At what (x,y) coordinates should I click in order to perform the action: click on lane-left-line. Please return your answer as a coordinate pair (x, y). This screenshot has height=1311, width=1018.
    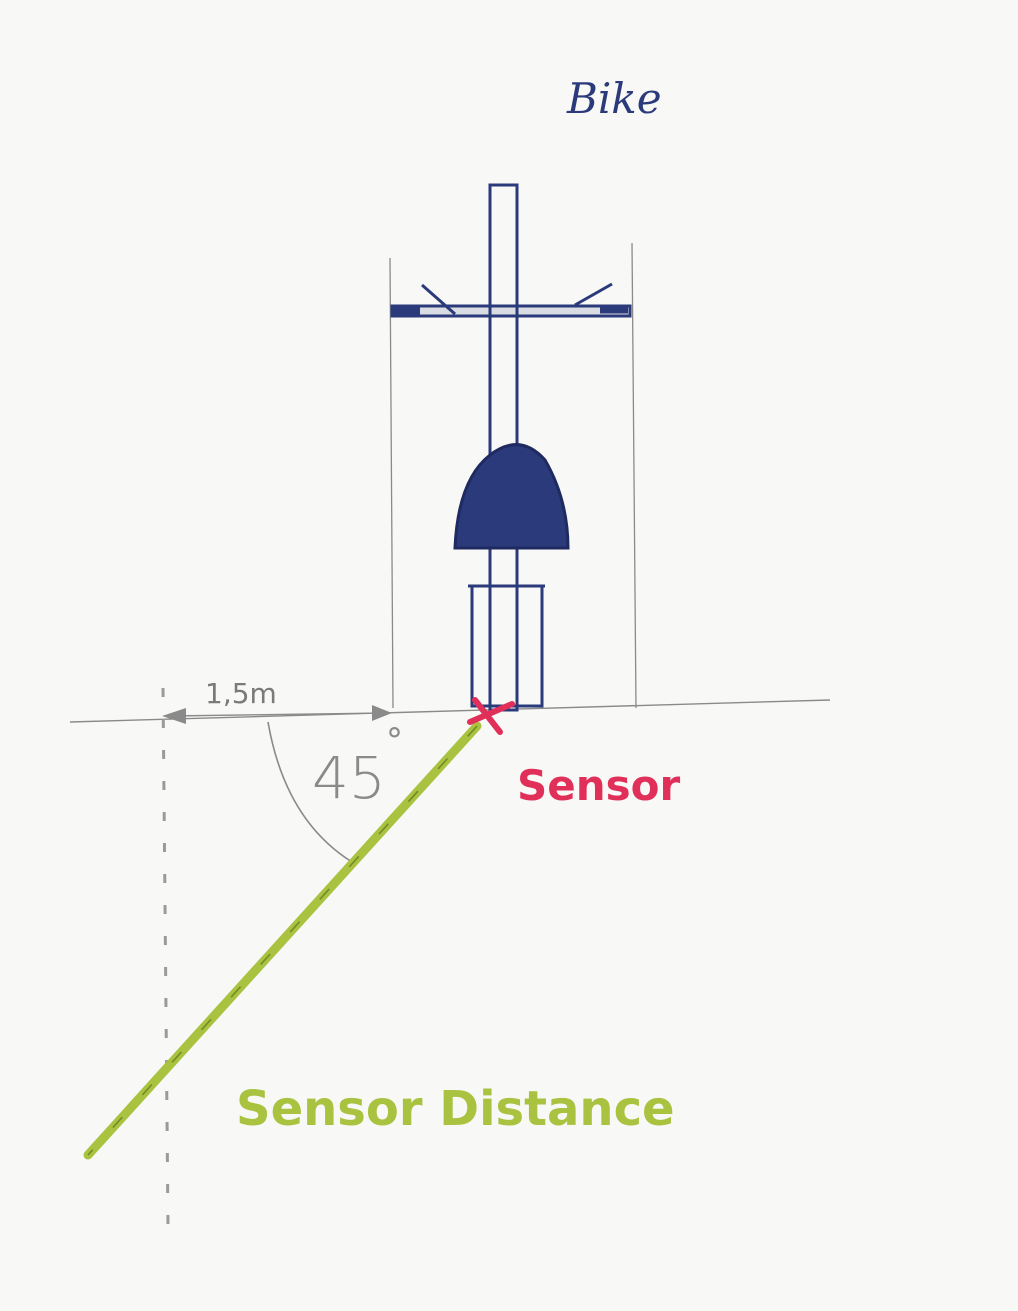
    Looking at the image, I should click on (391, 483).